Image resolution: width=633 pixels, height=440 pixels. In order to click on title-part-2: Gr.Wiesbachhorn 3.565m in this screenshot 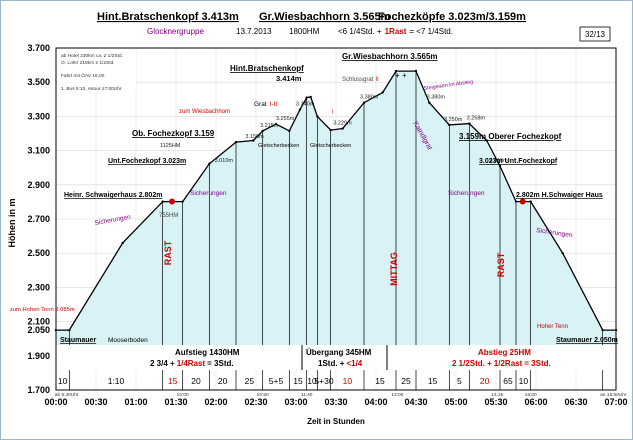, I will do `click(325, 17)`.